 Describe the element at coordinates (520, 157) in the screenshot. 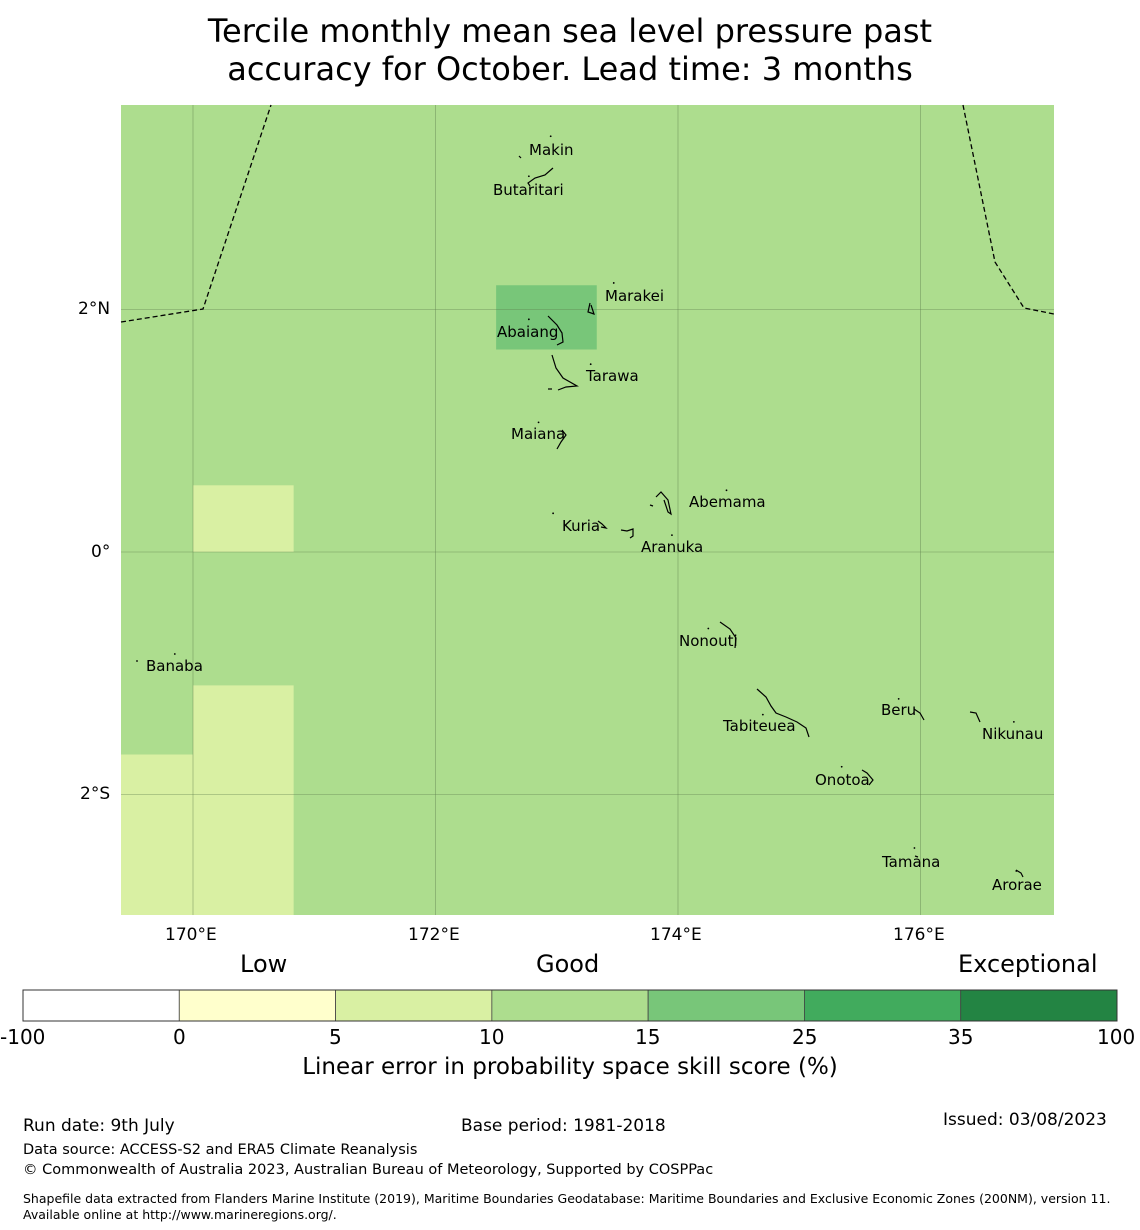

I see `island-makin` at that location.